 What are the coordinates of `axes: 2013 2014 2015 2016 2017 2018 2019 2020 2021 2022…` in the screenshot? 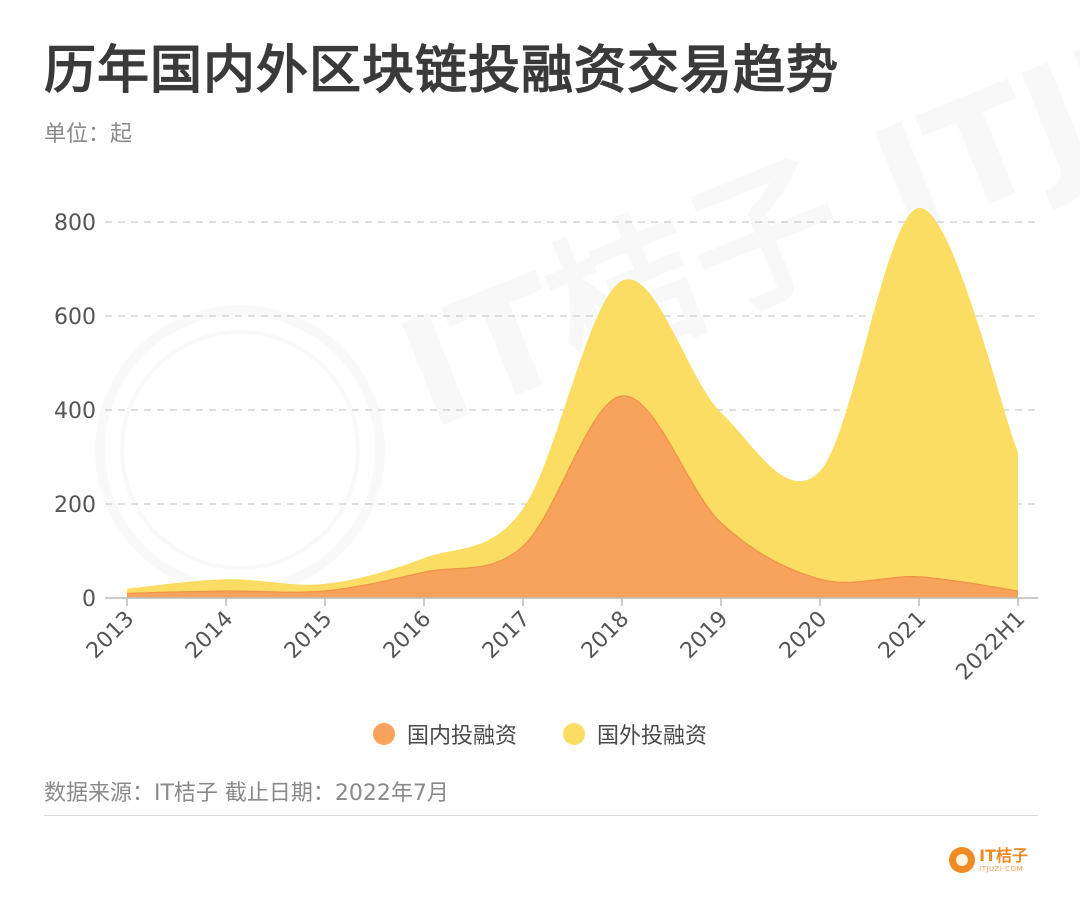 It's located at (560, 641).